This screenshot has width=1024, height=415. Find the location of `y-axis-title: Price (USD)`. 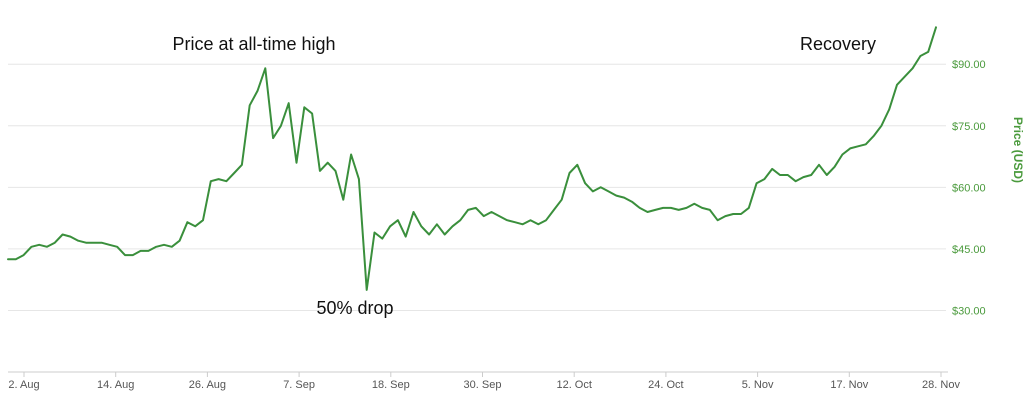

y-axis-title: Price (USD) is located at coordinates (1017, 150).